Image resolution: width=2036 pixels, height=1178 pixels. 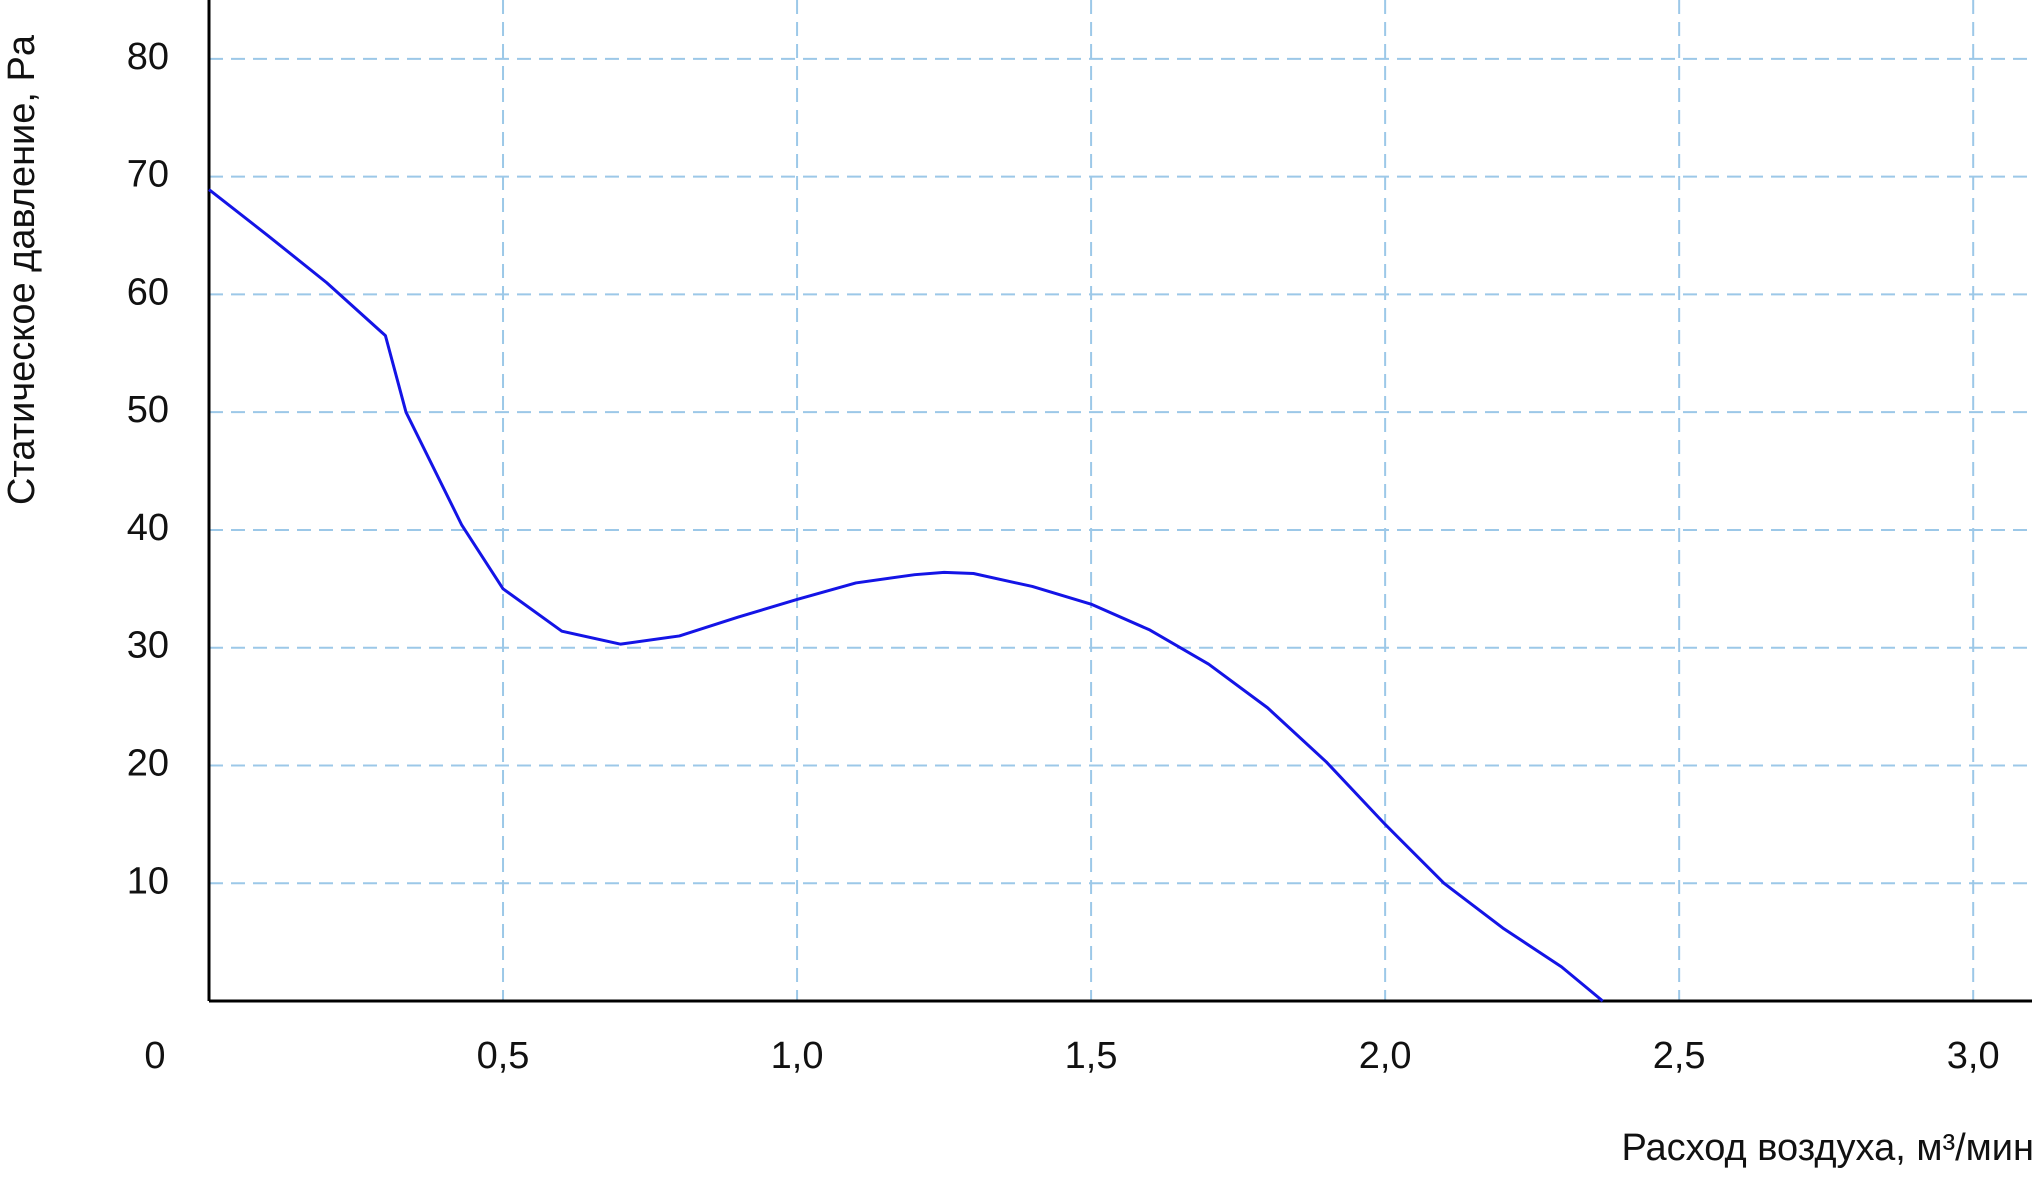 What do you see at coordinates (1973, 1056) in the screenshot?
I see `x-tick-label: 3,0` at bounding box center [1973, 1056].